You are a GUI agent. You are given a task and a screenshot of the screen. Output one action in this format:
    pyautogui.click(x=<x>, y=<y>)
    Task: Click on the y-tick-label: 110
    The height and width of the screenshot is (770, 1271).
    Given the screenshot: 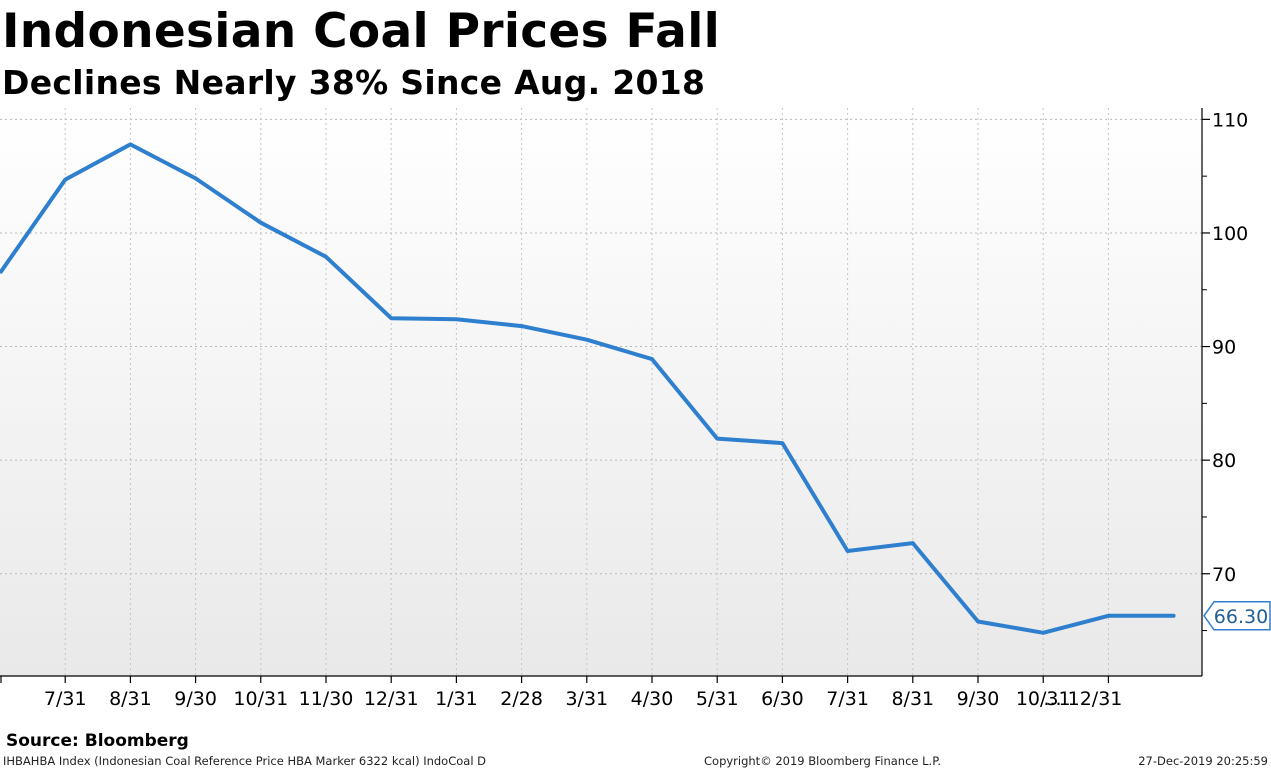 What is the action you would take?
    pyautogui.click(x=1230, y=120)
    